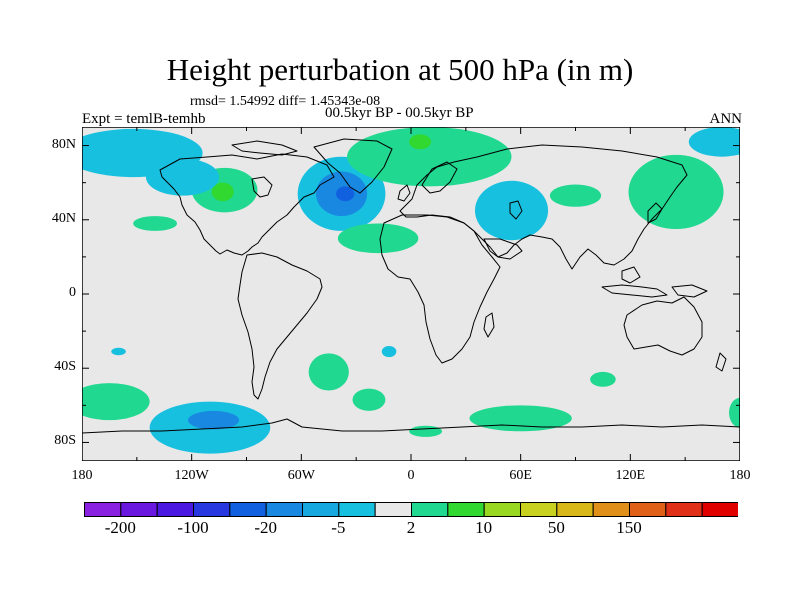  Describe the element at coordinates (426, 431) in the screenshot. I see `contour-southern-ocean-high-west` at that location.